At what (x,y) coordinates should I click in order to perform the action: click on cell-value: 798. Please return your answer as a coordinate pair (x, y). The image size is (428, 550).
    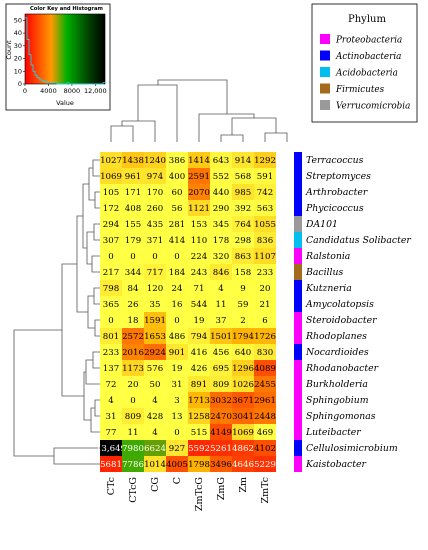
    Looking at the image, I should click on (111, 289).